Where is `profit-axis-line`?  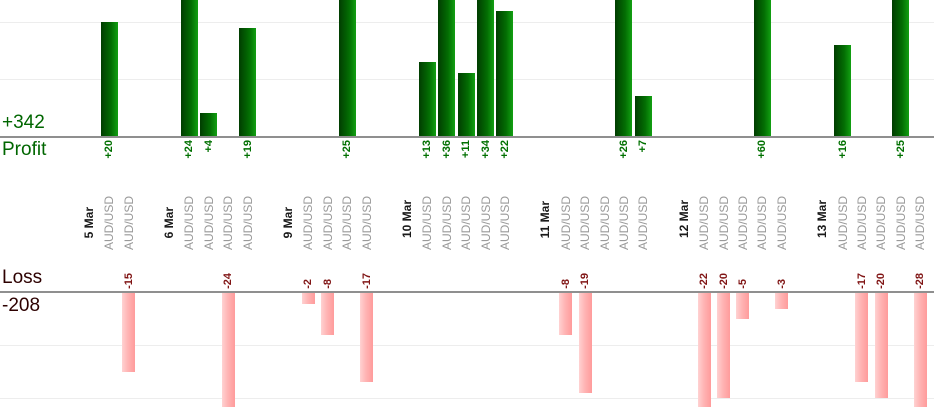
profit-axis-line is located at coordinates (467, 137).